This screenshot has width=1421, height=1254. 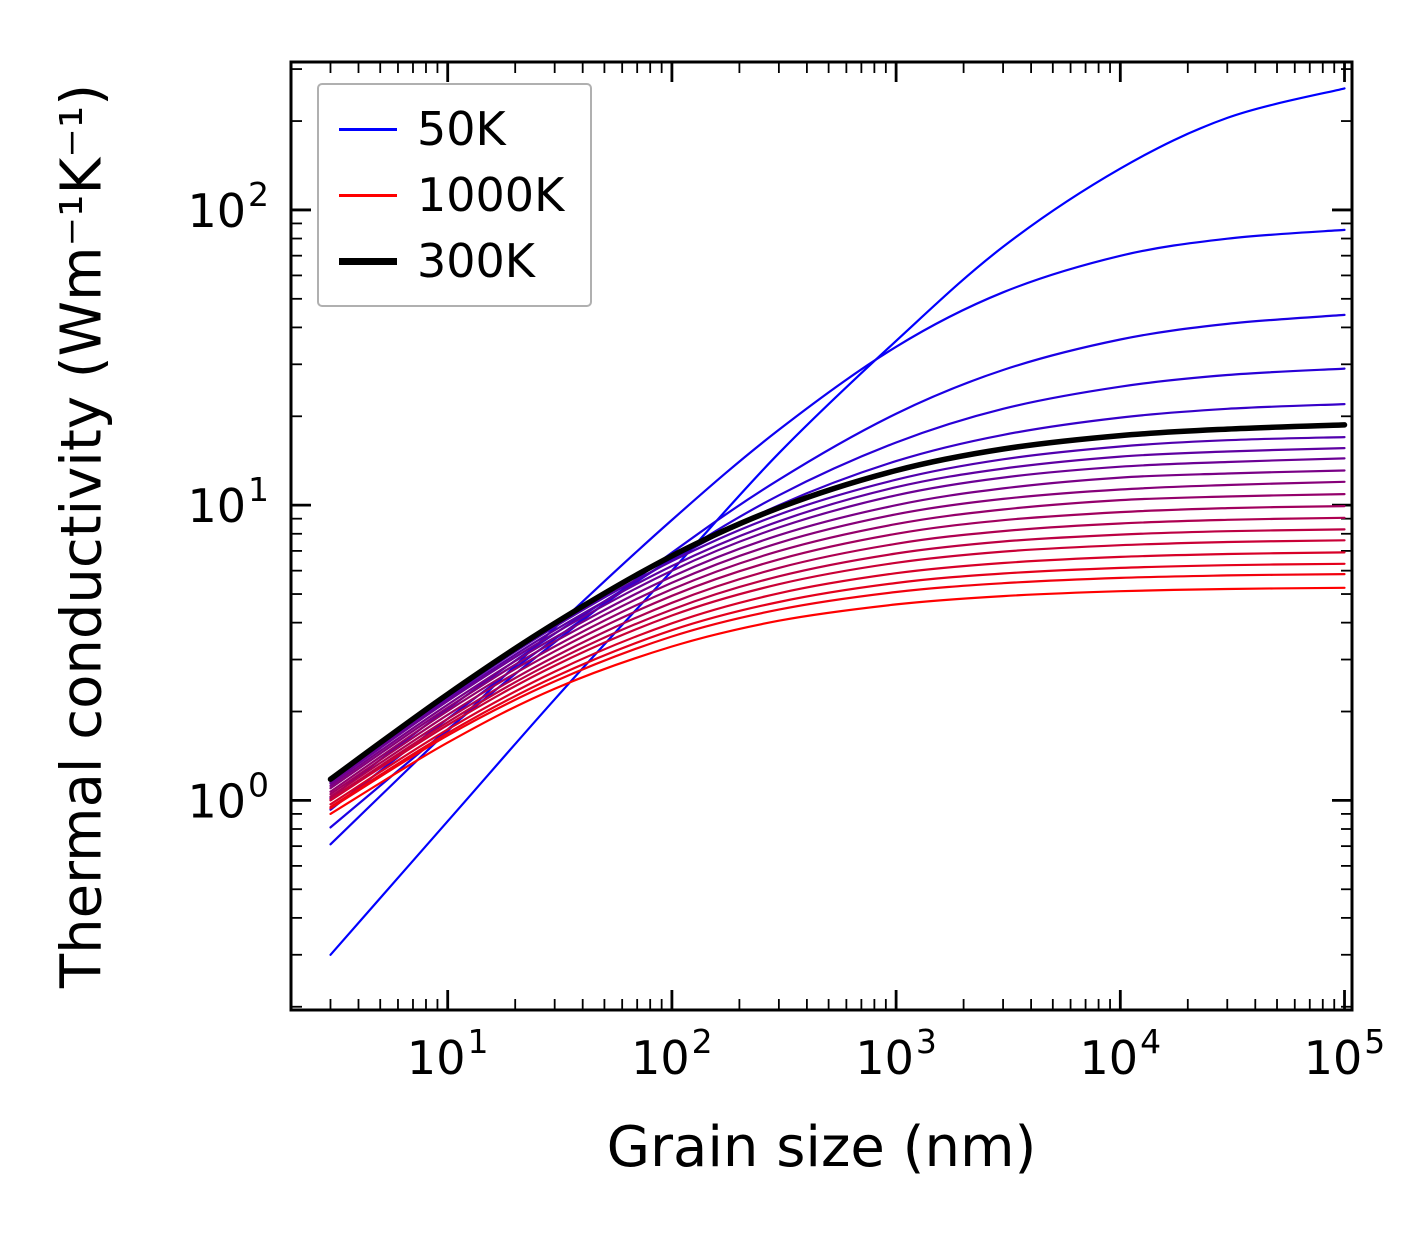 What do you see at coordinates (1345, 1053) in the screenshot?
I see `x-tick-label-10e5: 10⁵` at bounding box center [1345, 1053].